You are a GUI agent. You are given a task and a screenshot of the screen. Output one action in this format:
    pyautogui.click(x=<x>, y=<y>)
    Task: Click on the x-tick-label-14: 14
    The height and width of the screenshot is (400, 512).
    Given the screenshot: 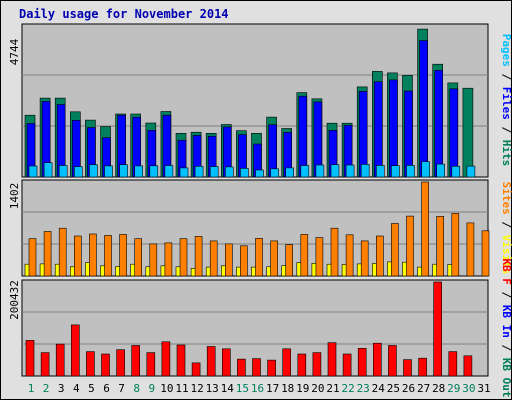 What is the action you would take?
    pyautogui.click(x=228, y=388)
    